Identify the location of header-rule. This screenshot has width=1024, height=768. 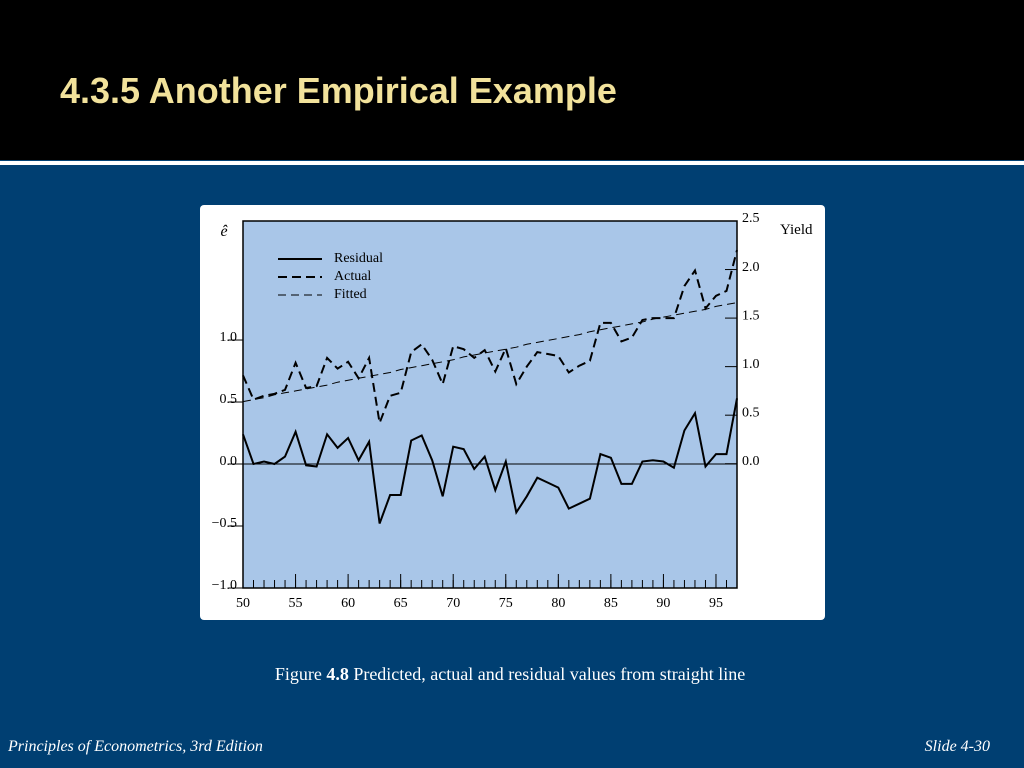
(512, 163).